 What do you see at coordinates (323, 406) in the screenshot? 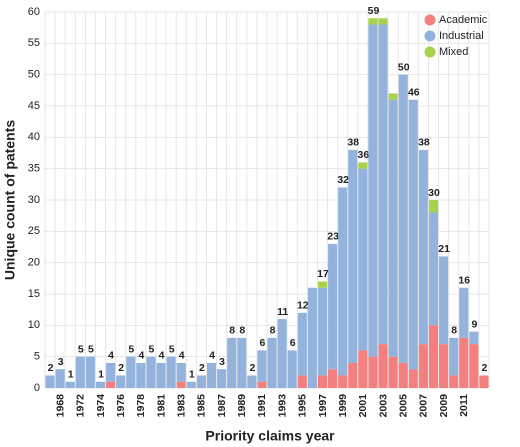
I see `x-tick-label: 1997` at bounding box center [323, 406].